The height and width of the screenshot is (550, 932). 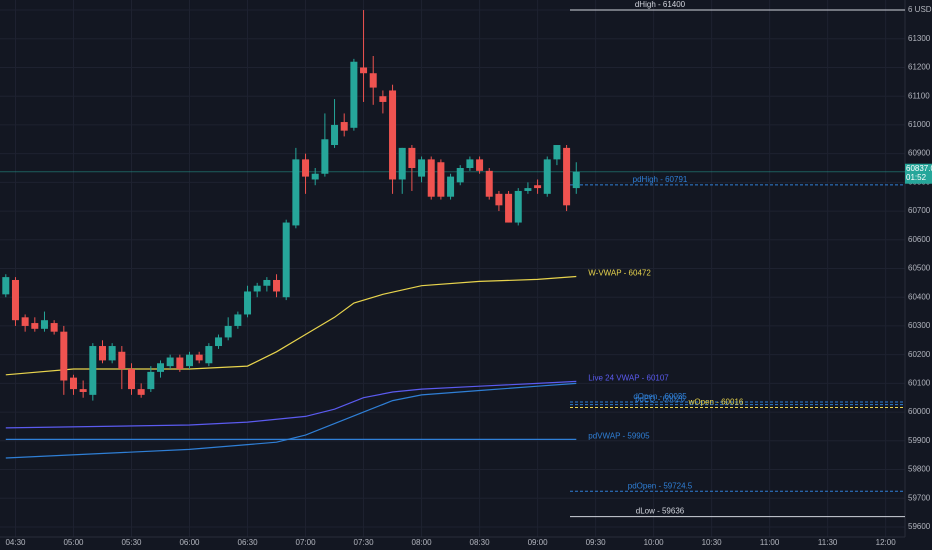 What do you see at coordinates (628, 377) in the screenshot?
I see `line-label: Live 24 VWAP - 60107` at bounding box center [628, 377].